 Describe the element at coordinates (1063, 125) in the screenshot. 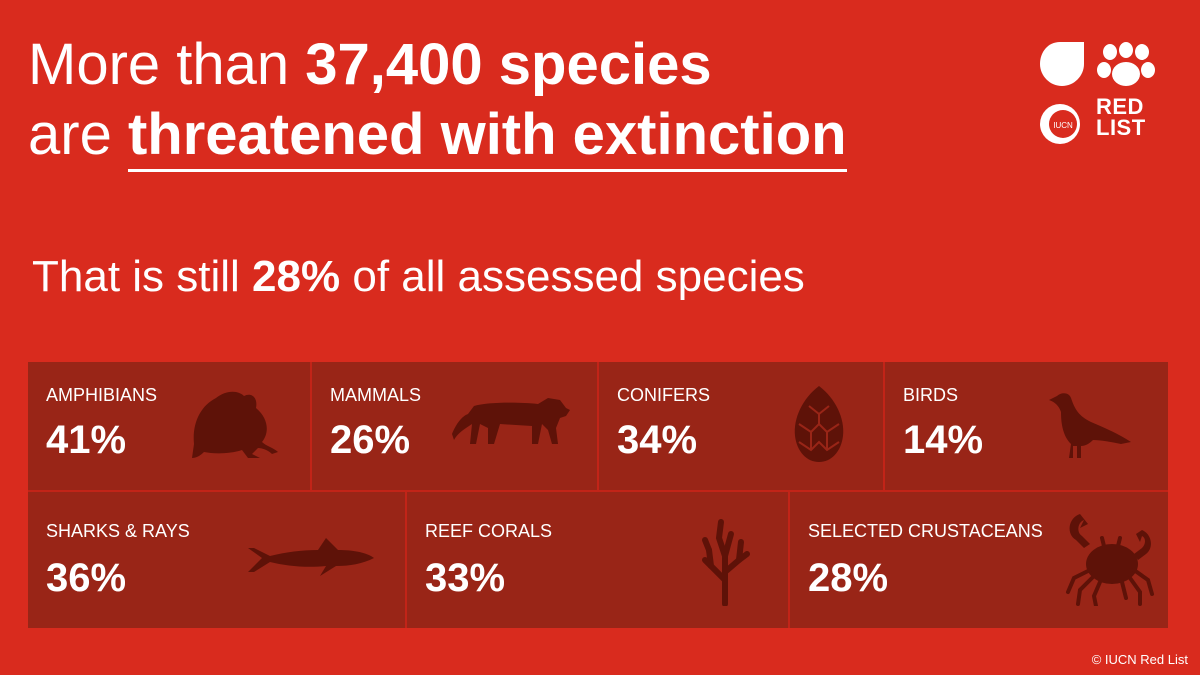

I see `logo-emblem-text: IUCN` at that location.